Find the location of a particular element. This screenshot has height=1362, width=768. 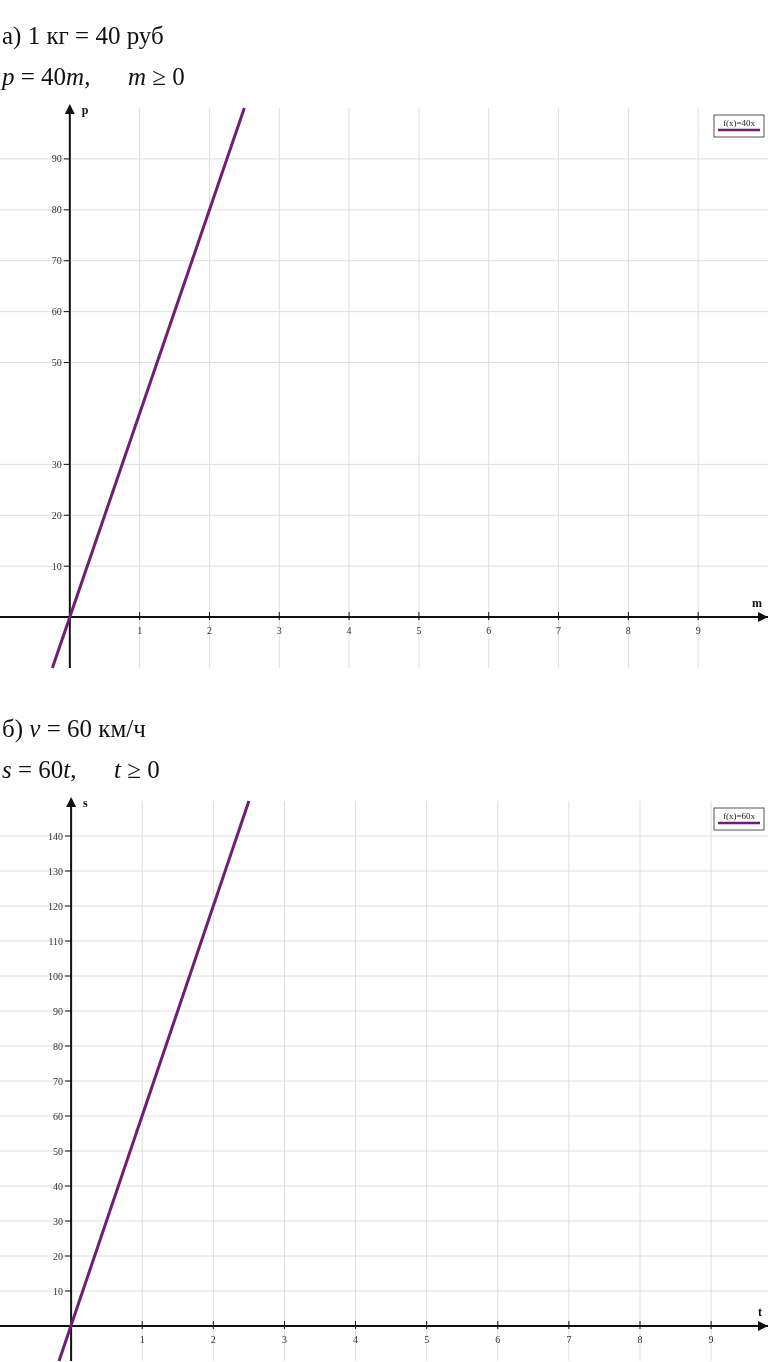

text: f(x)=40x is located at coordinates (739, 123).